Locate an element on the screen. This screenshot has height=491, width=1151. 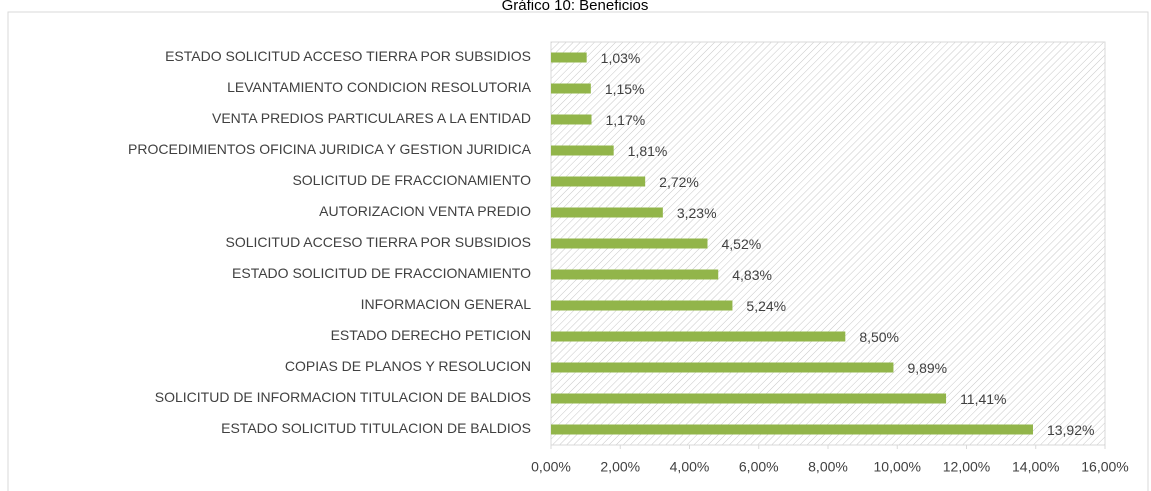
data-label: 3,23% is located at coordinates (697, 213).